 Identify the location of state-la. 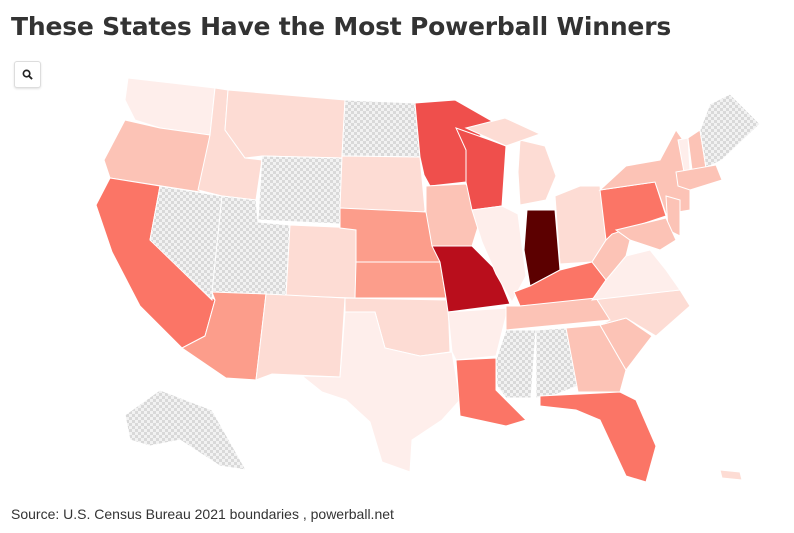
(491, 392).